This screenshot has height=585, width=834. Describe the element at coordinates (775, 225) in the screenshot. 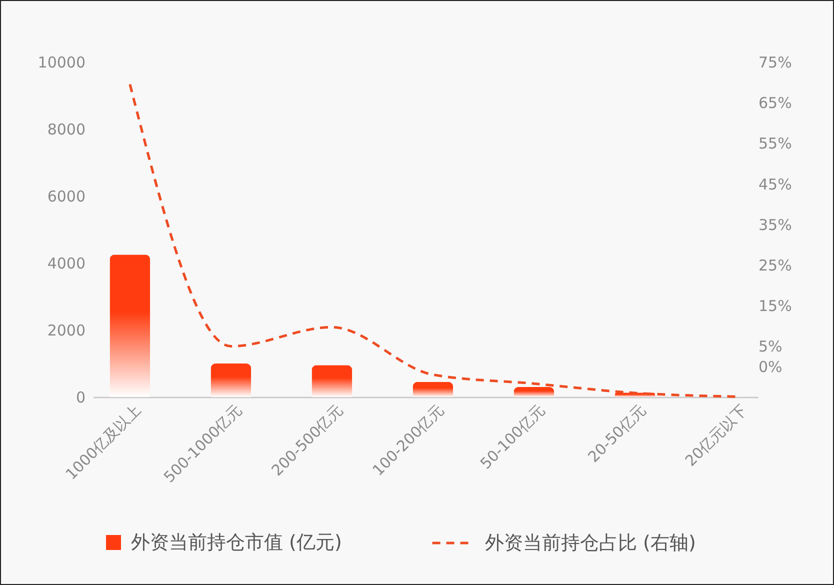

I see `y2-tick-label: 35%` at that location.